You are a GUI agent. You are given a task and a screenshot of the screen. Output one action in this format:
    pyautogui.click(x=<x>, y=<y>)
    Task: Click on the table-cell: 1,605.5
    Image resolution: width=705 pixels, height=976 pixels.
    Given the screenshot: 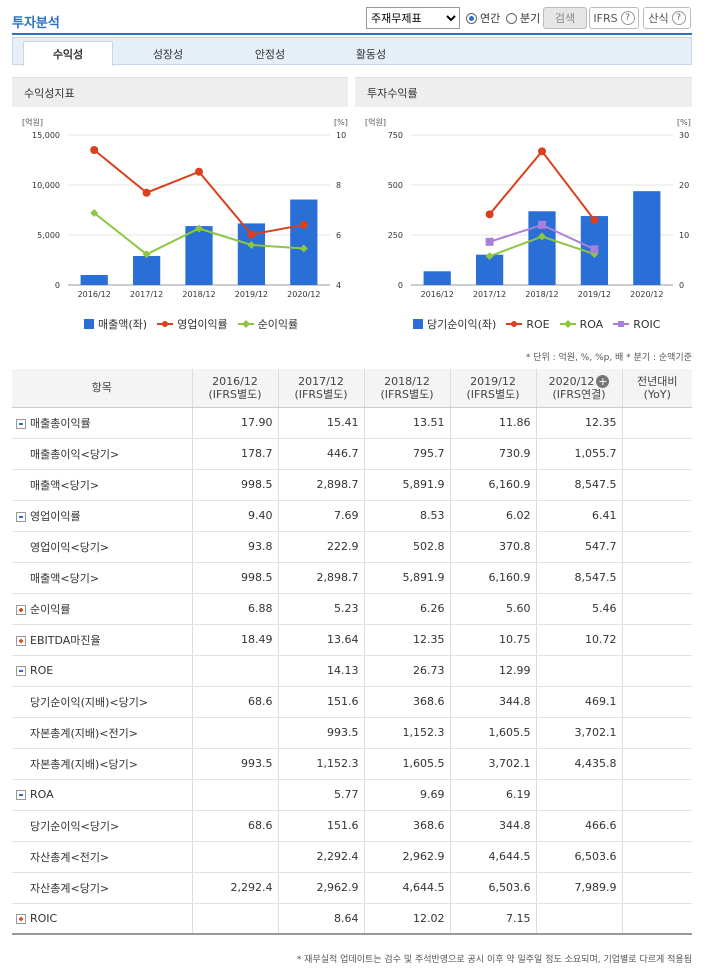 What is the action you would take?
    pyautogui.click(x=492, y=733)
    